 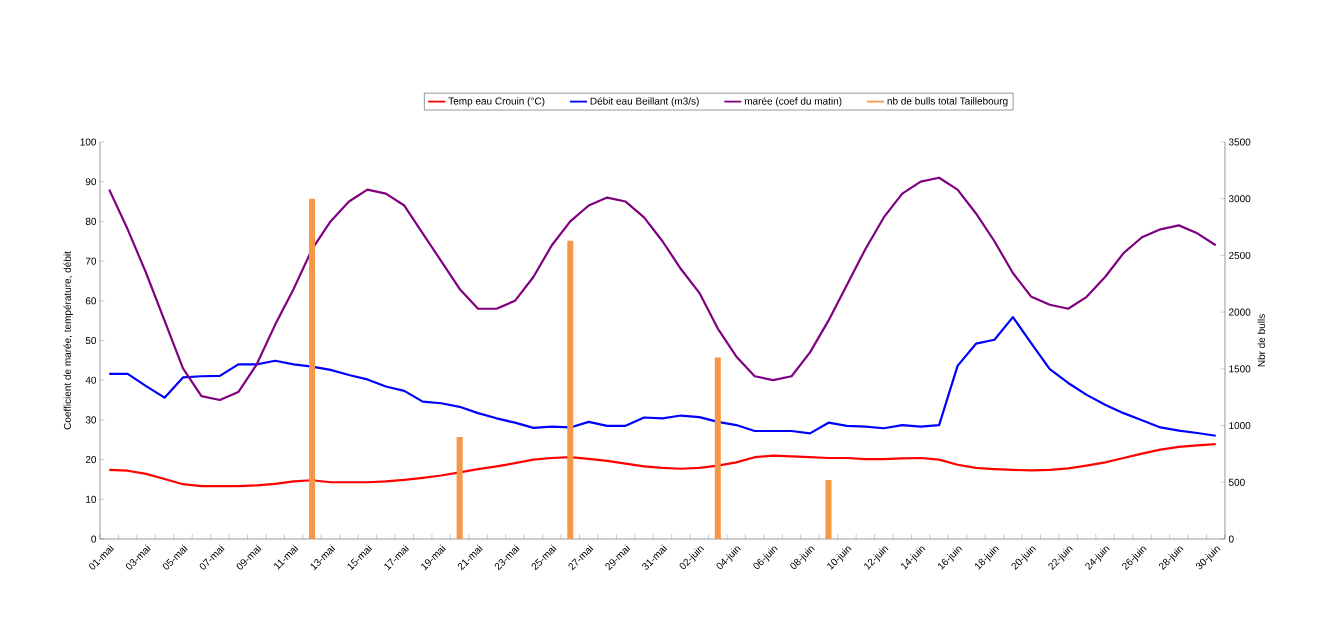 What do you see at coordinates (91, 301) in the screenshot?
I see `y-tick-label: 60` at bounding box center [91, 301].